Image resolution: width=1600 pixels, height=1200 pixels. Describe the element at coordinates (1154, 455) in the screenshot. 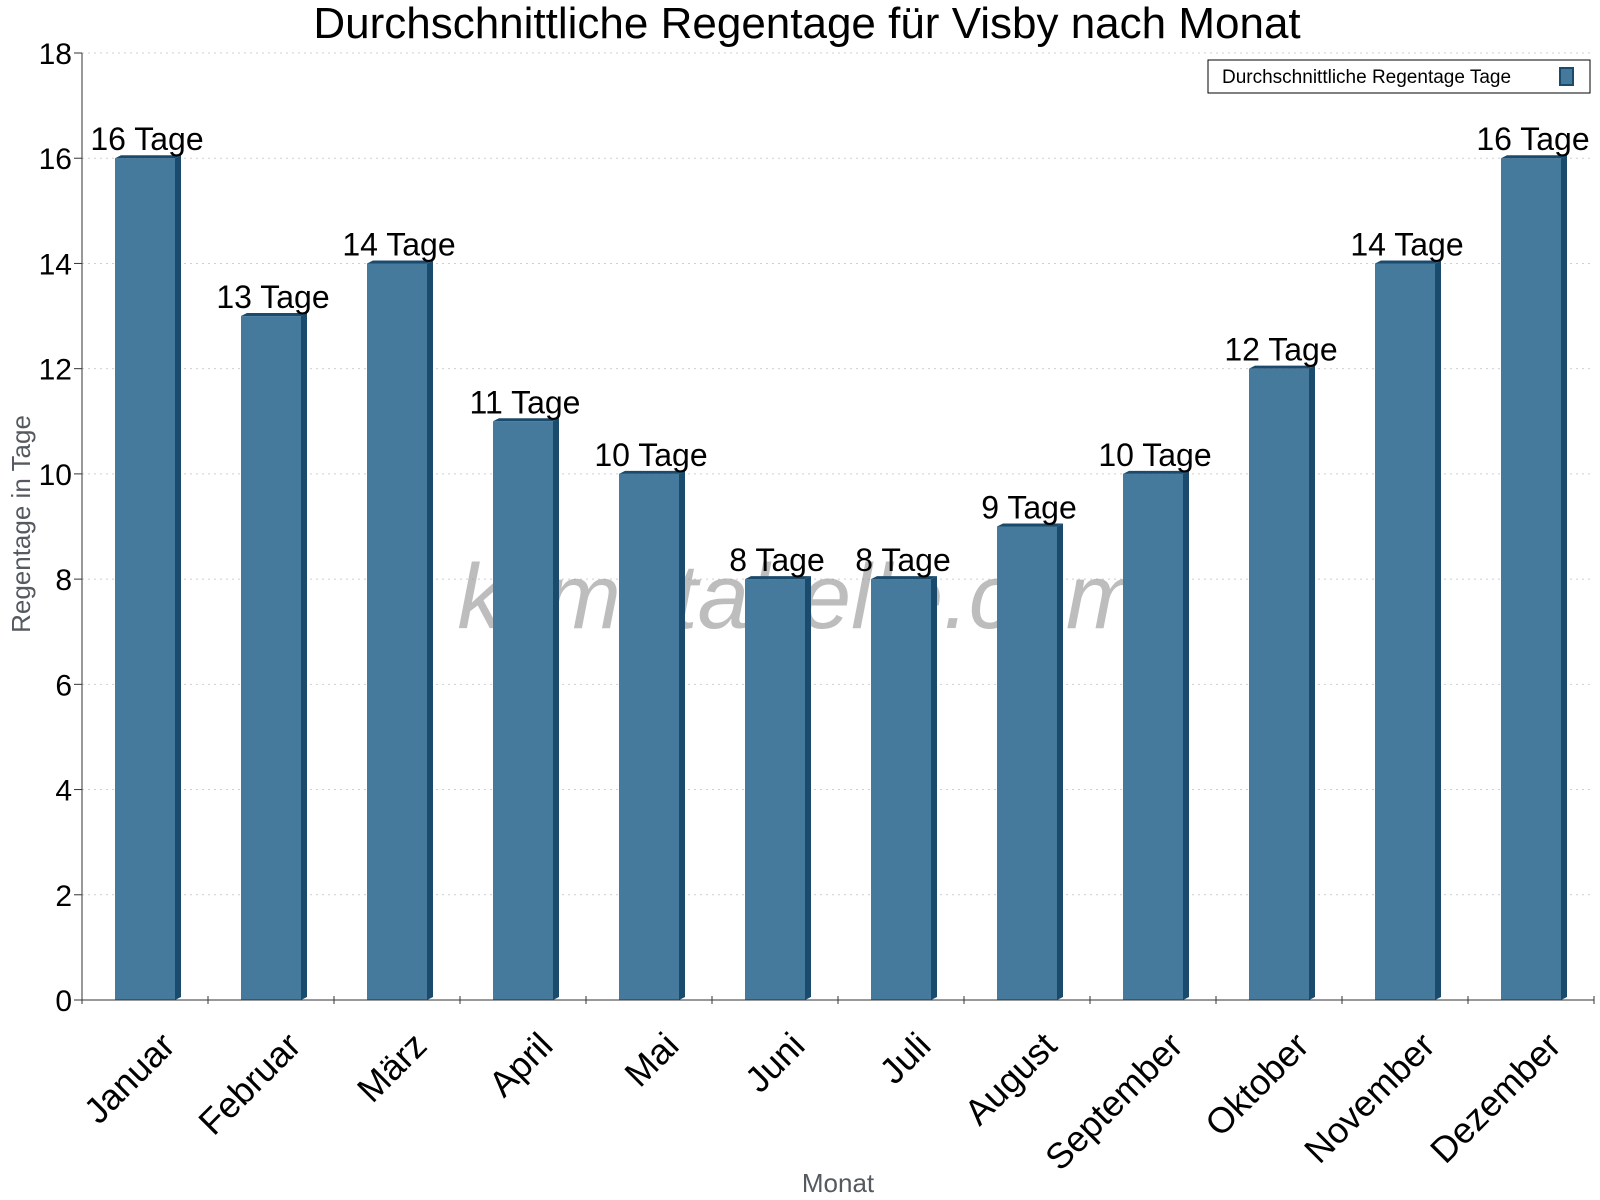

I see `data-label-september: 10 Tage` at that location.